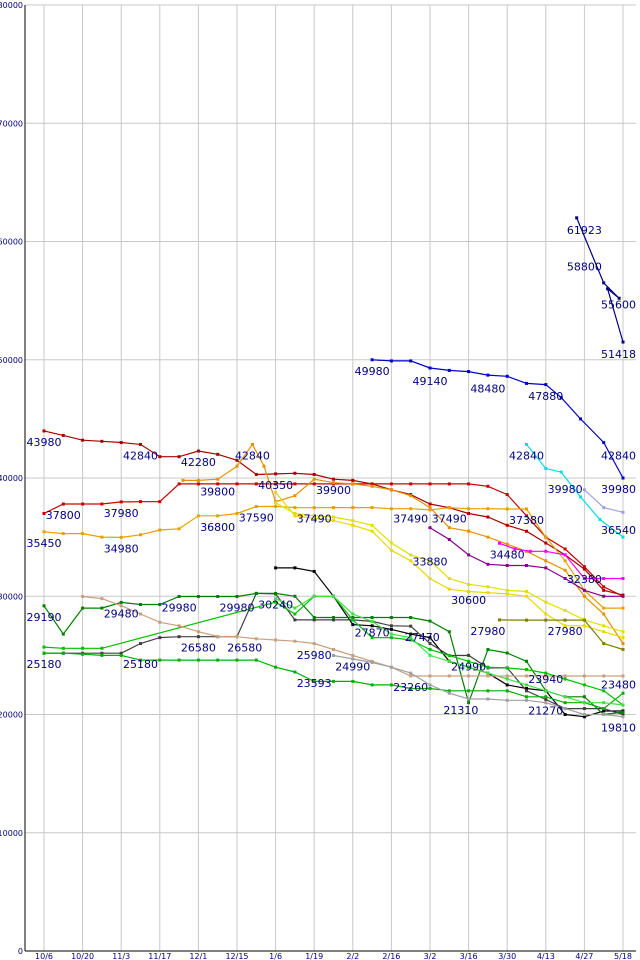 The width and height of the screenshot is (640, 960). What do you see at coordinates (121, 548) in the screenshot?
I see `data-label: 34980` at bounding box center [121, 548].